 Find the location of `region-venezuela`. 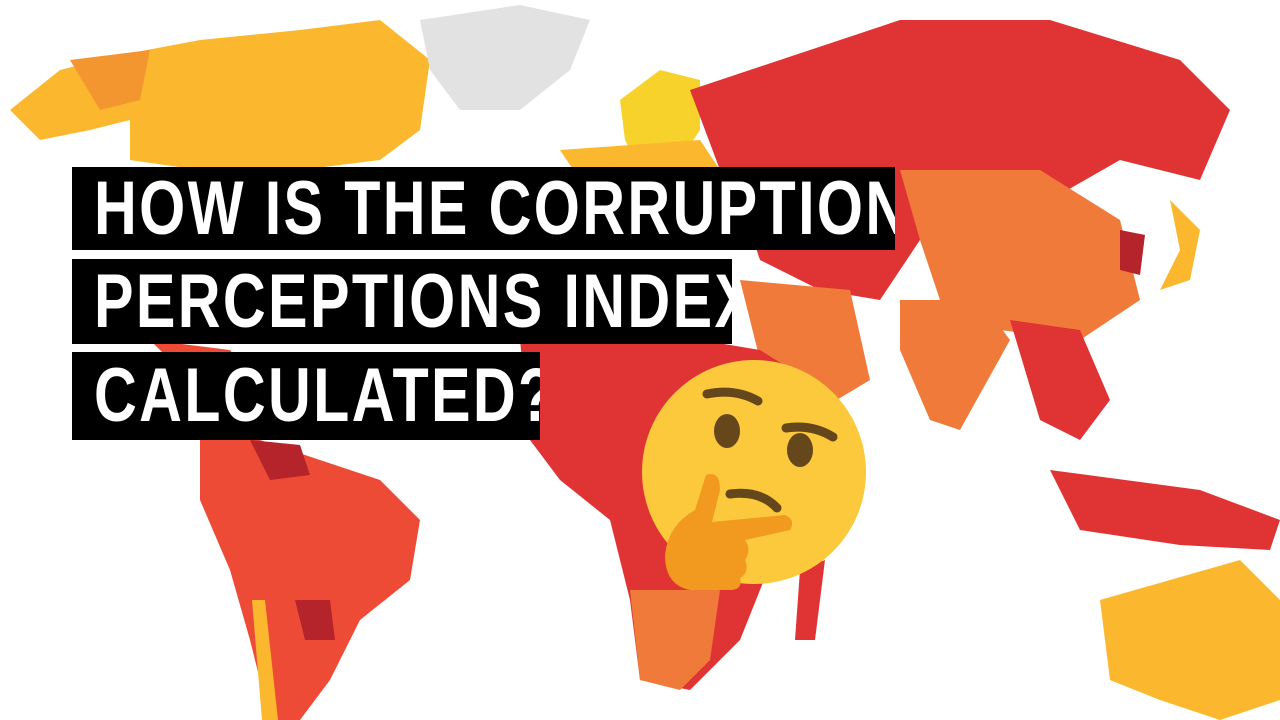

region-venezuela is located at coordinates (280, 460).